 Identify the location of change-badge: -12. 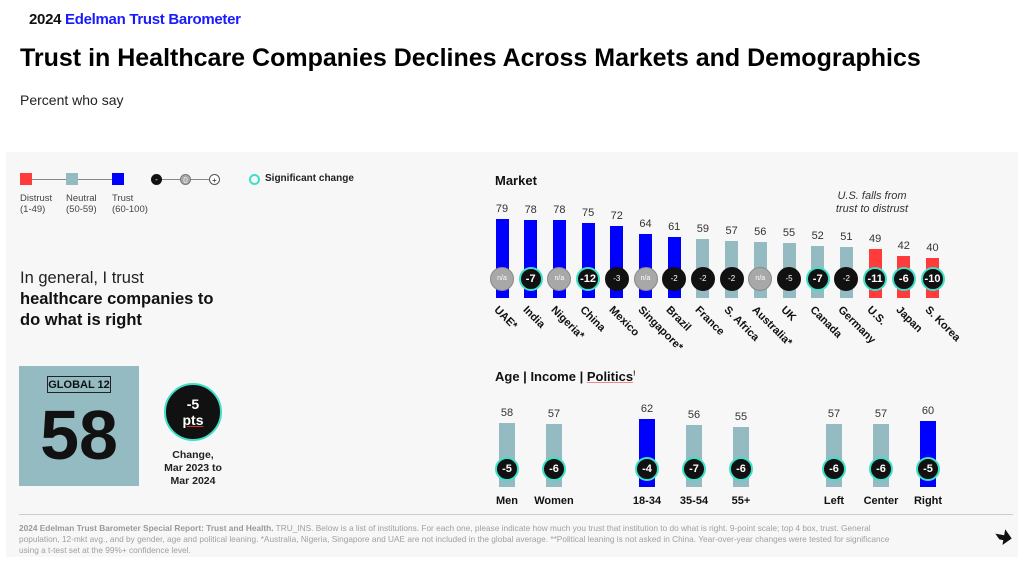
(588, 279).